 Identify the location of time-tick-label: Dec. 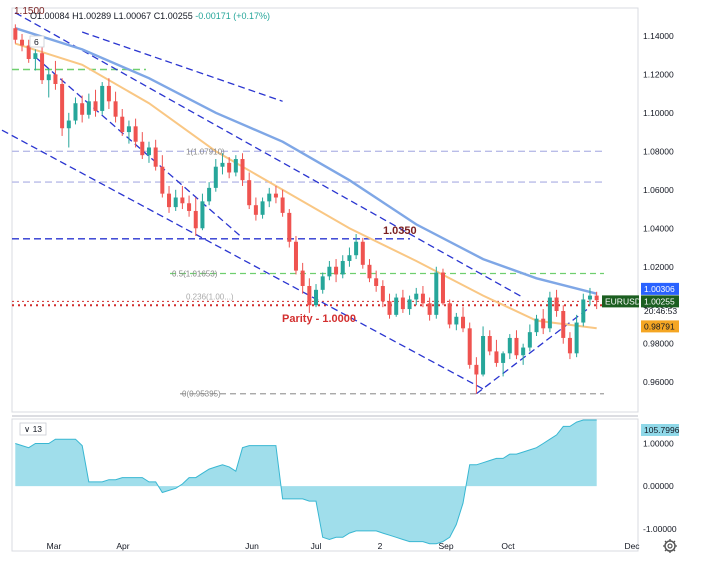
(632, 546).